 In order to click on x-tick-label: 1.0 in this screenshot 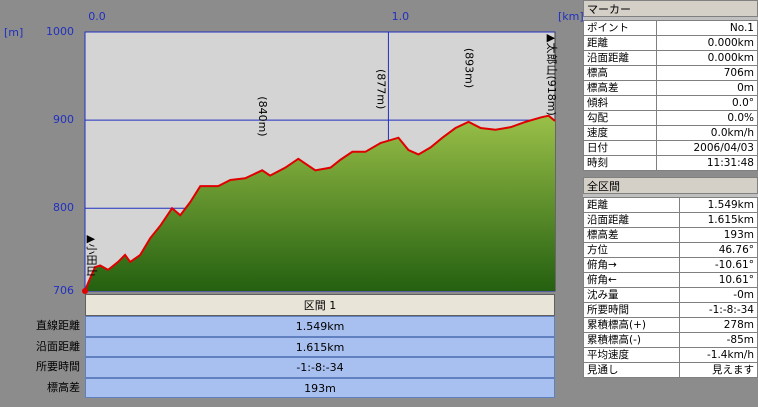, I will do `click(401, 16)`.